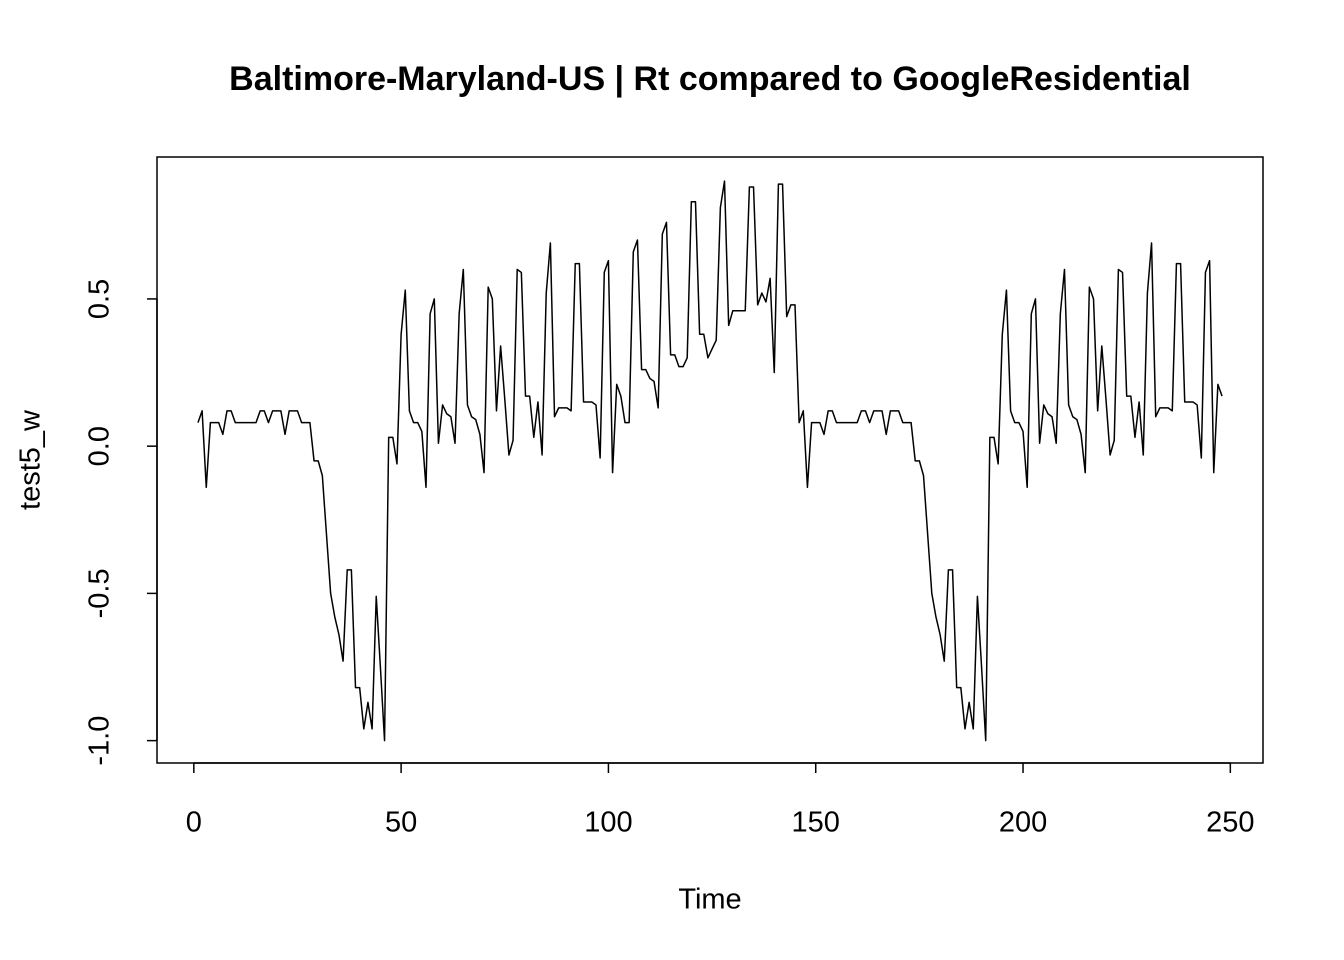 The image size is (1344, 960). I want to click on x-tick-label: 200, so click(1023, 823).